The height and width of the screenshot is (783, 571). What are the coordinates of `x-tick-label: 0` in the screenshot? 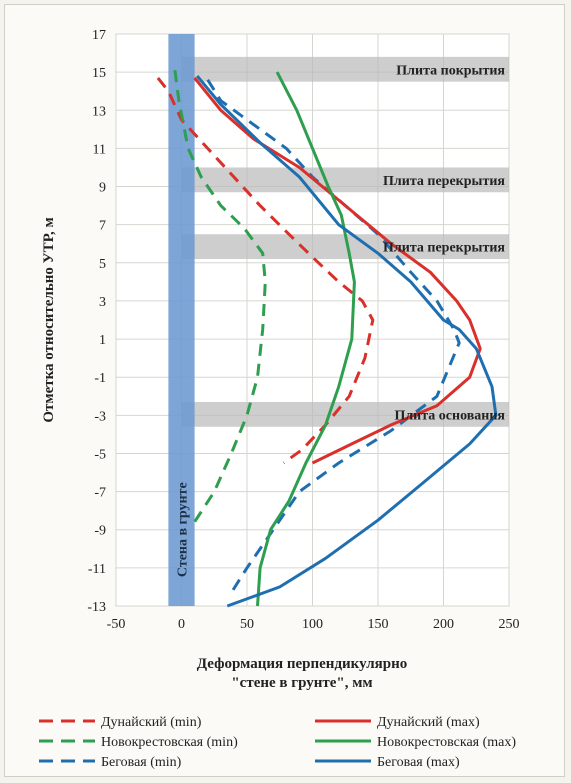 It's located at (181, 624).